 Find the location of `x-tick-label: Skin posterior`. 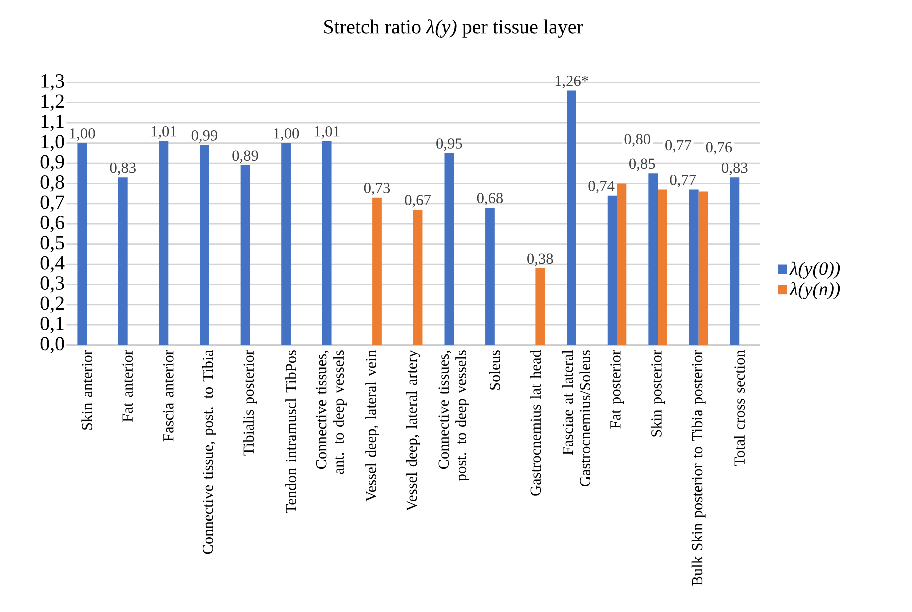

x-tick-label: Skin posterior is located at coordinates (658, 393).